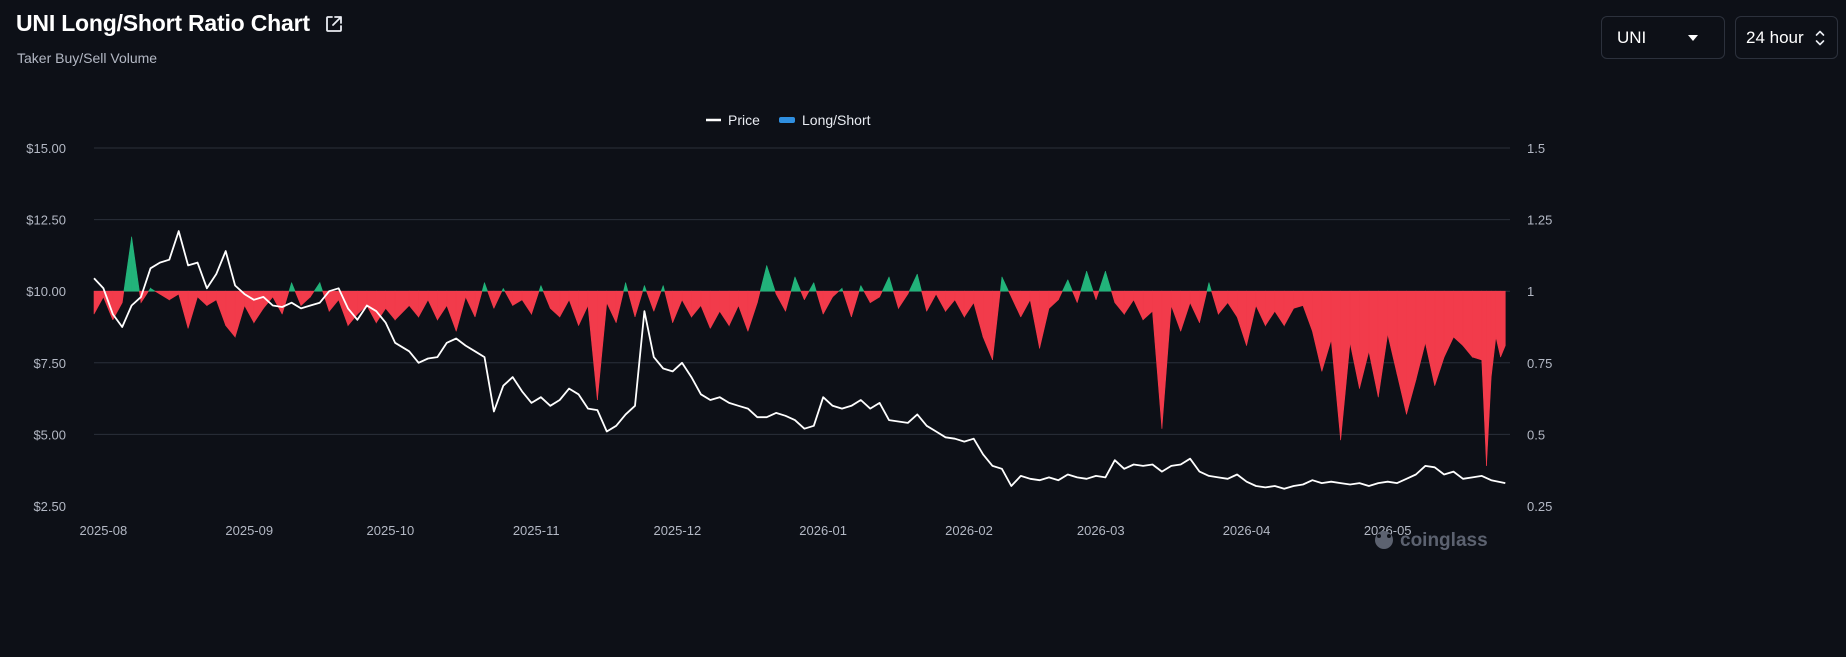 The image size is (1846, 657). I want to click on coin-select-value: UNI, so click(1632, 37).